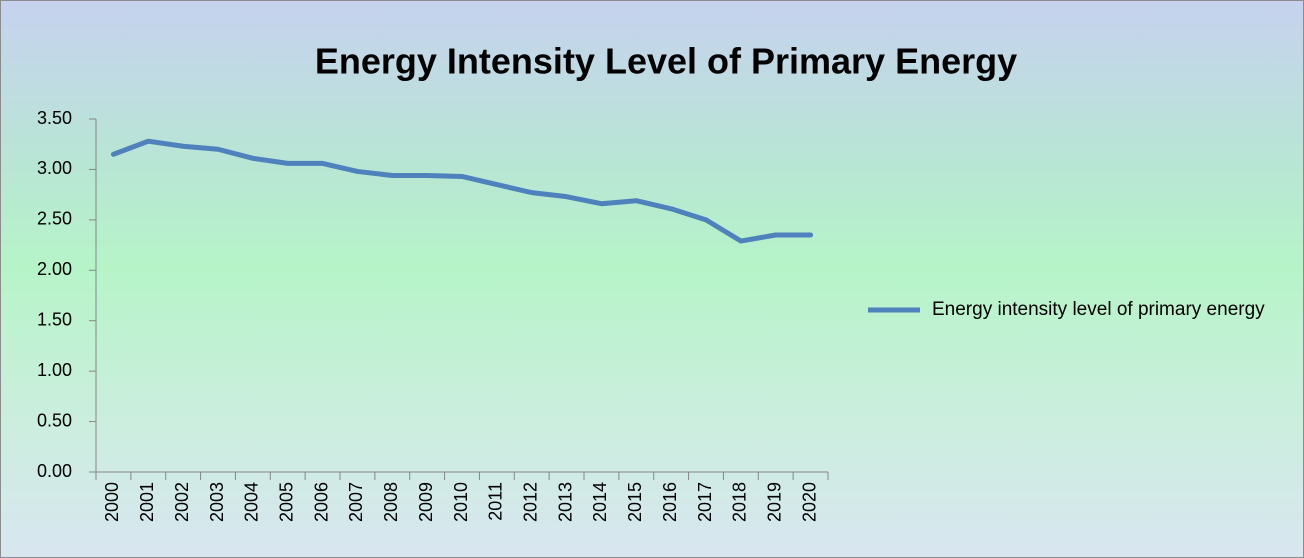 This screenshot has width=1304, height=558. Describe the element at coordinates (809, 502) in the screenshot. I see `x-tick-label: 2020` at that location.